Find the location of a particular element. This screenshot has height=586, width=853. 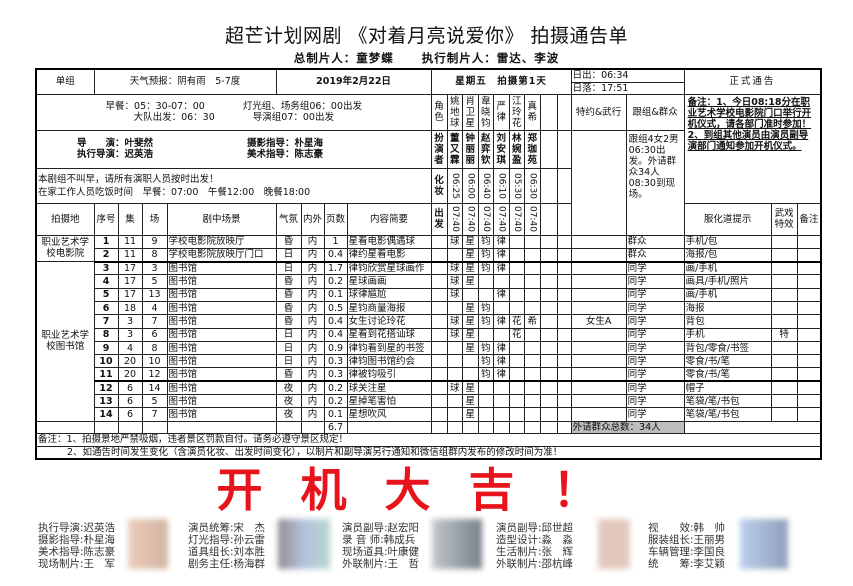

props: 笔袋/笔/书包 is located at coordinates (727, 414).